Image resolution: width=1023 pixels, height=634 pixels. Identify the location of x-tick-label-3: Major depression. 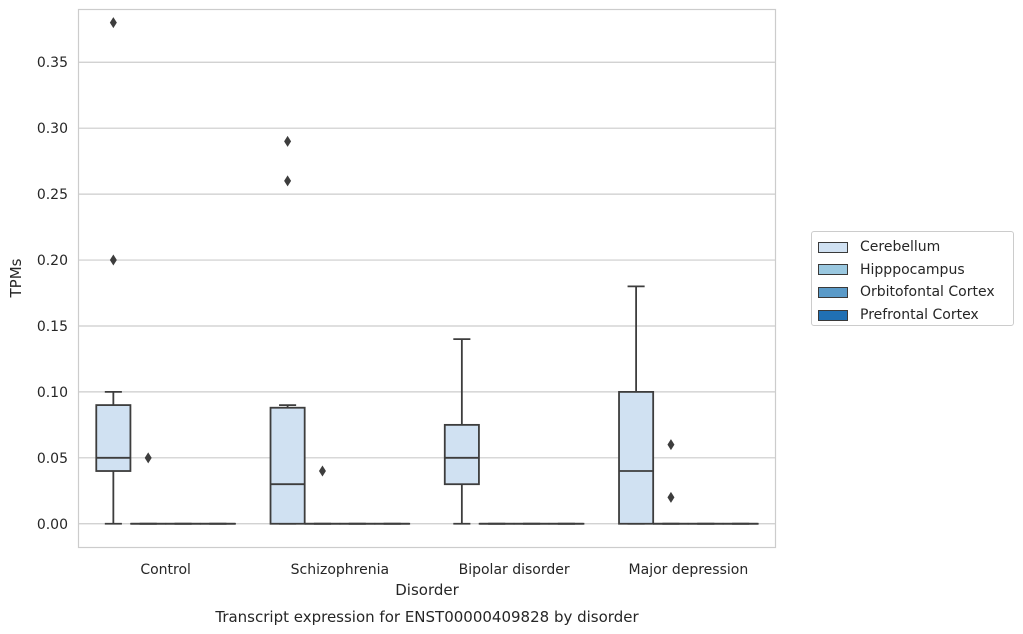
(689, 570).